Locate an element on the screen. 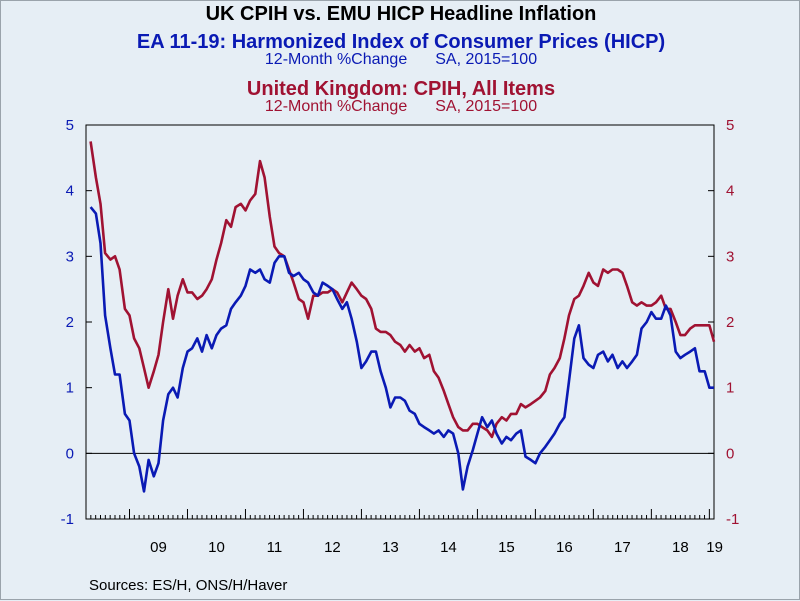 This screenshot has height=601, width=800. series1-units: 12-Month %Change SA, 2015=100 is located at coordinates (400, 60).